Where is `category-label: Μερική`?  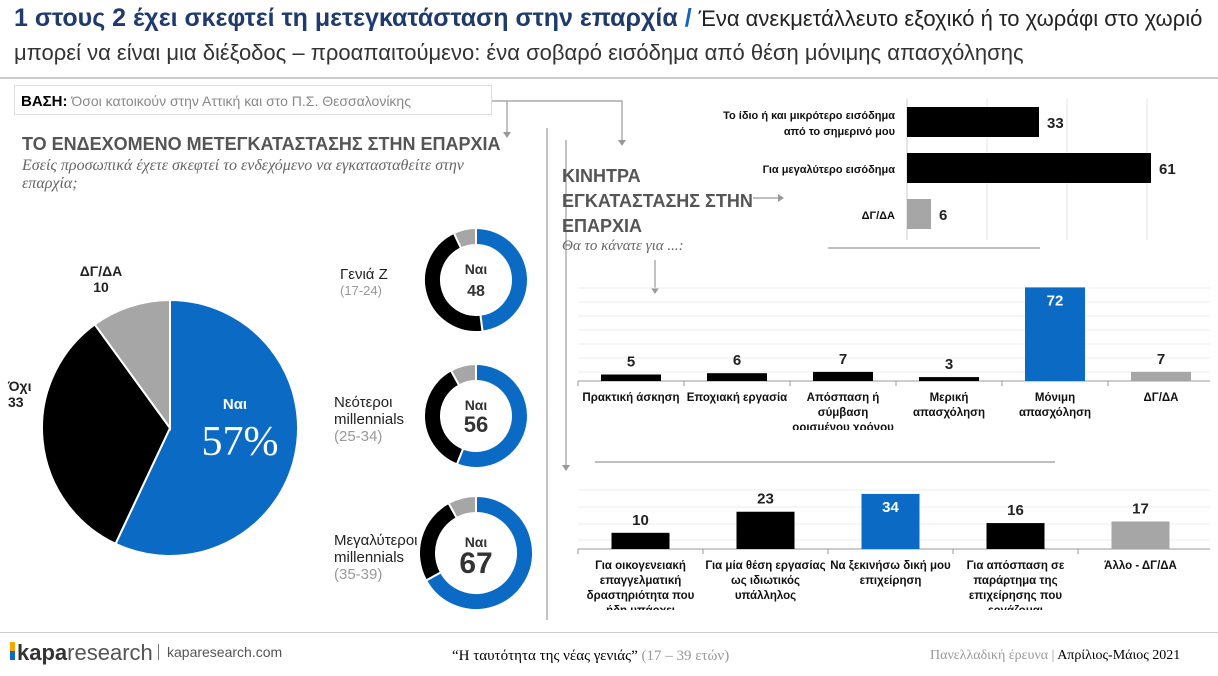
category-label: Μερική is located at coordinates (949, 398).